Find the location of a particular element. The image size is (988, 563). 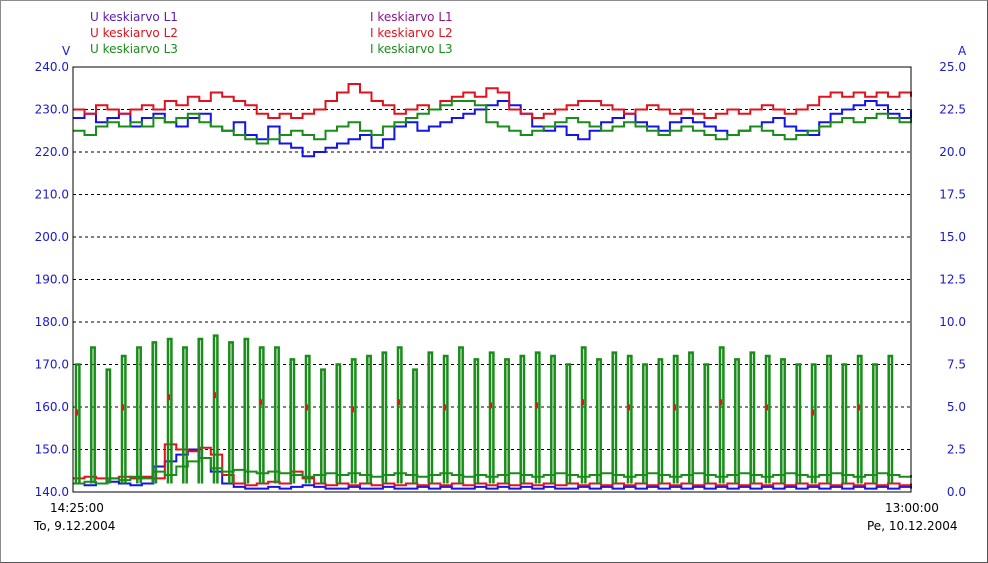

legend-right-item: I keskiarvo L2 is located at coordinates (411, 33).